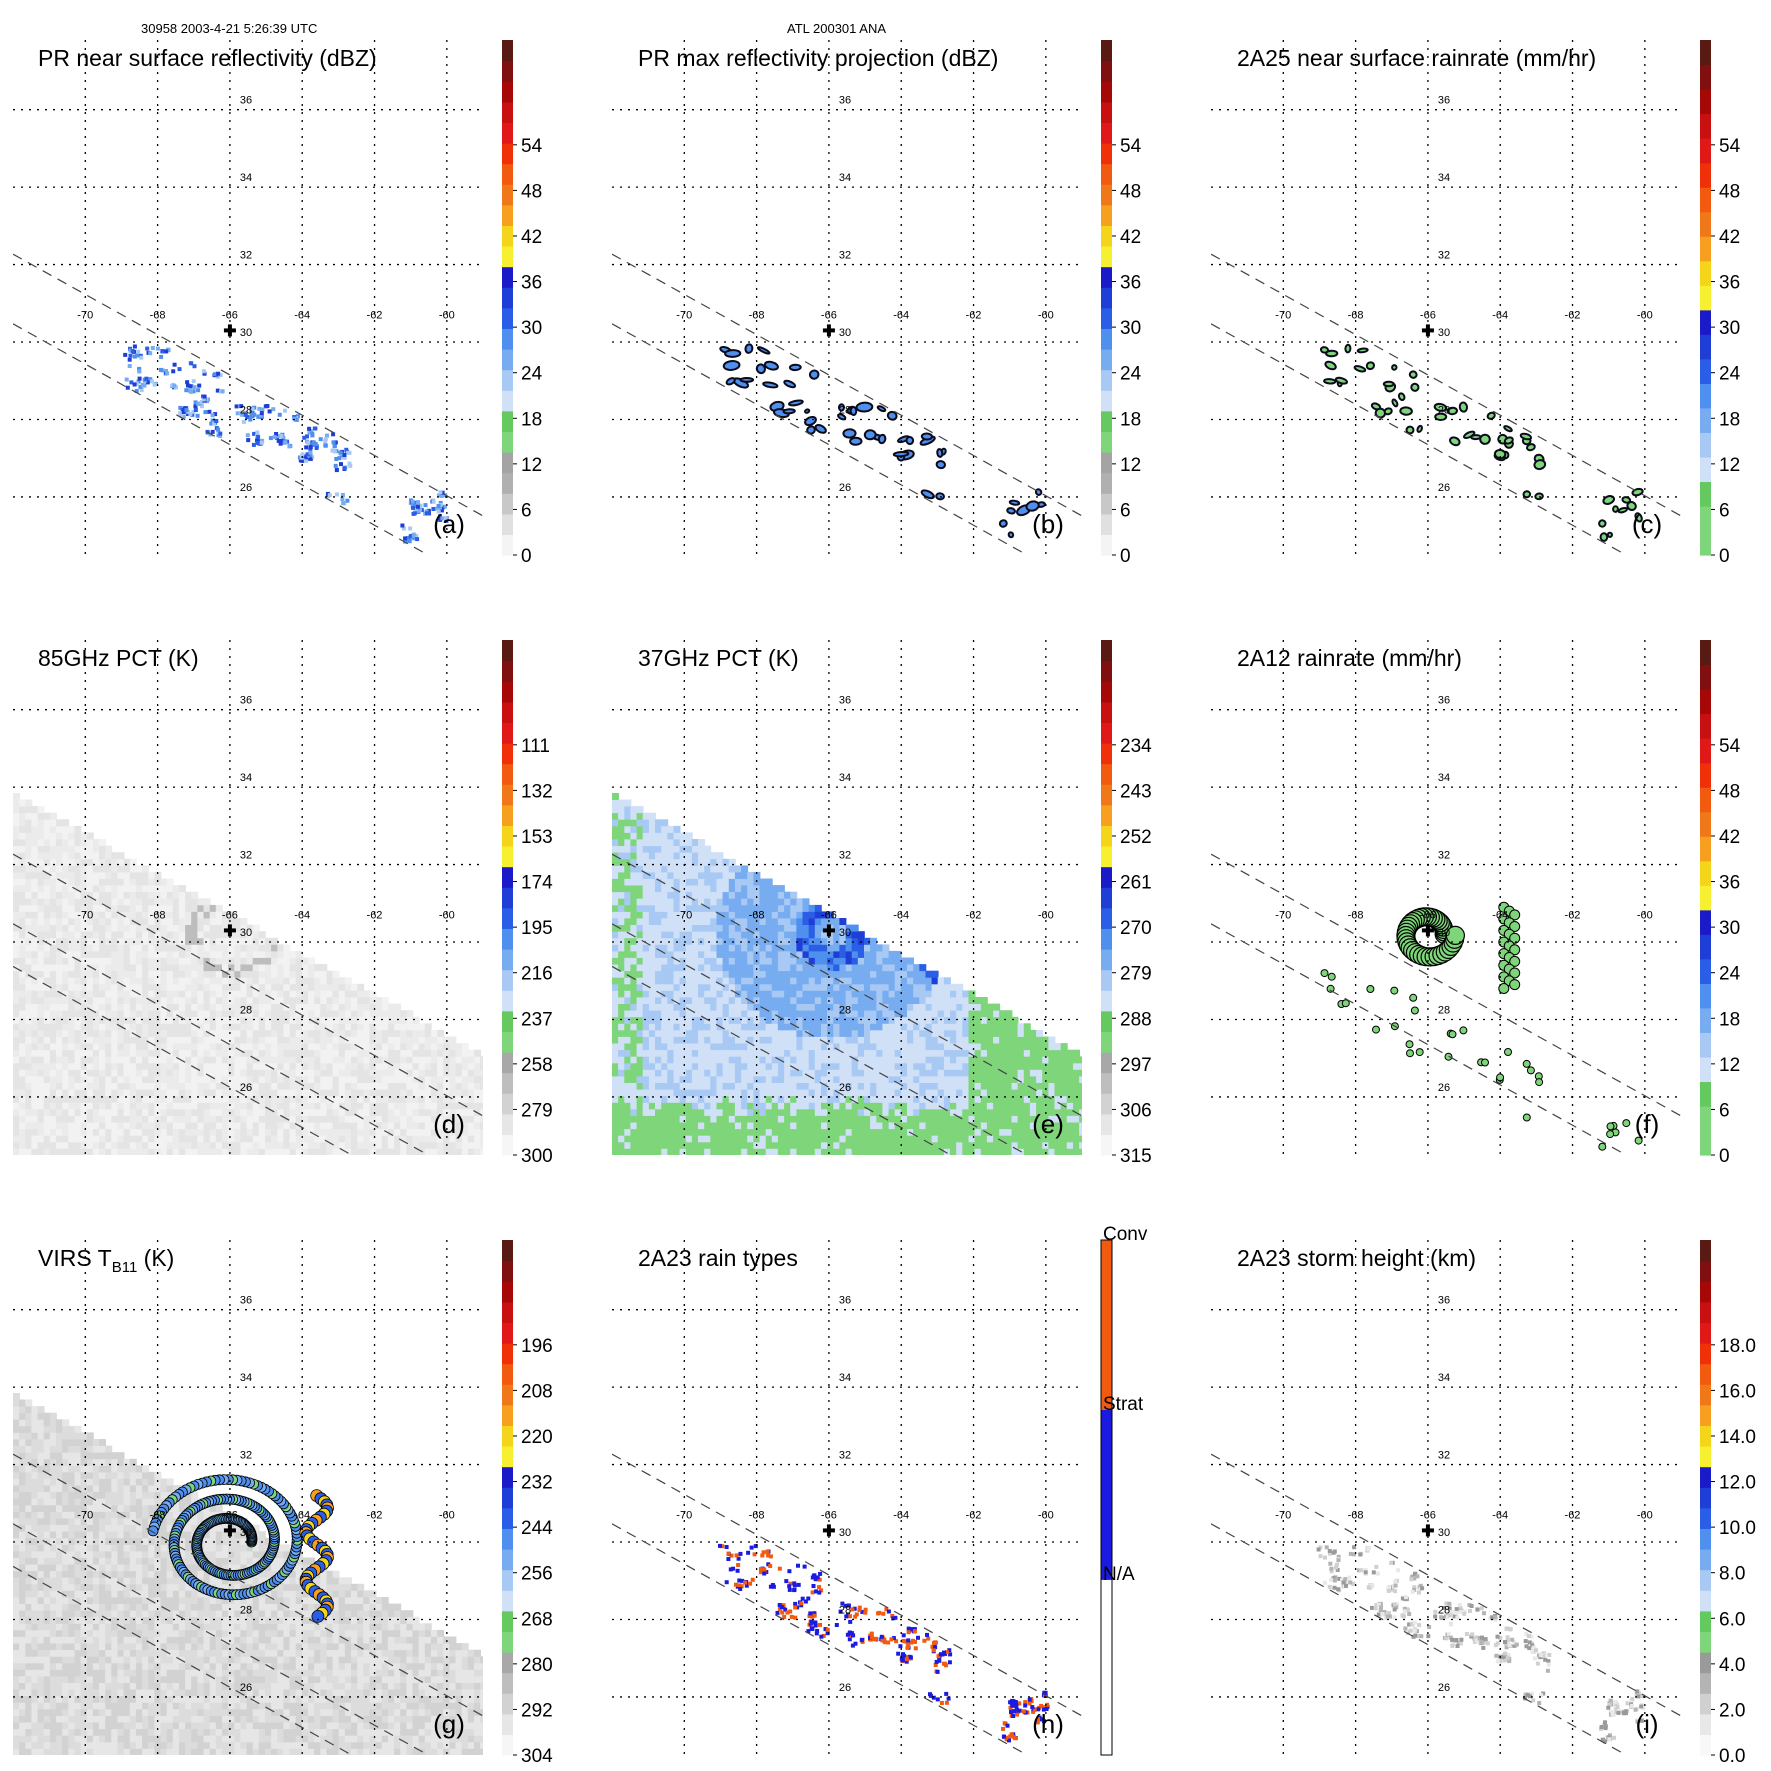 The image size is (1771, 1771). Describe the element at coordinates (246, 1378) in the screenshot. I see `panel-g-lat-tick: 34` at that location.